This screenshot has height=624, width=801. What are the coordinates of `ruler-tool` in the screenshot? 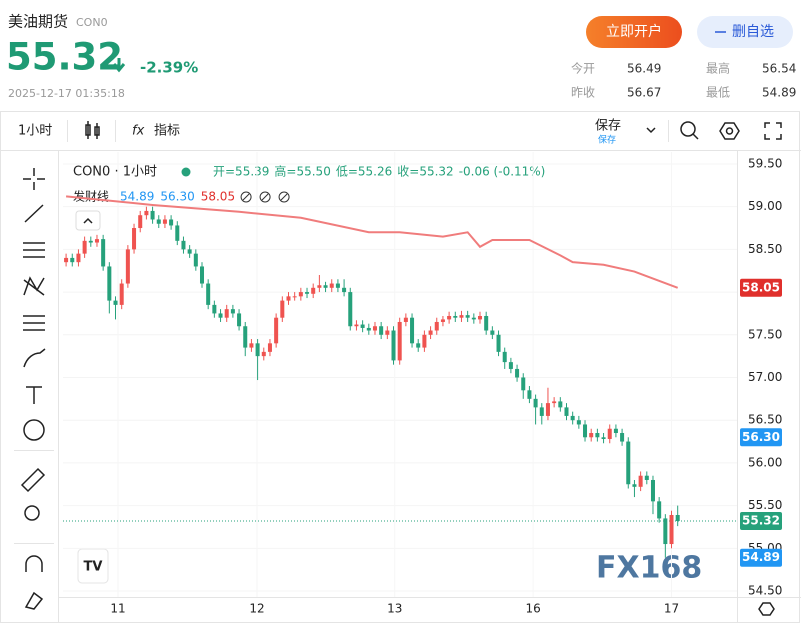 It's located at (33, 480).